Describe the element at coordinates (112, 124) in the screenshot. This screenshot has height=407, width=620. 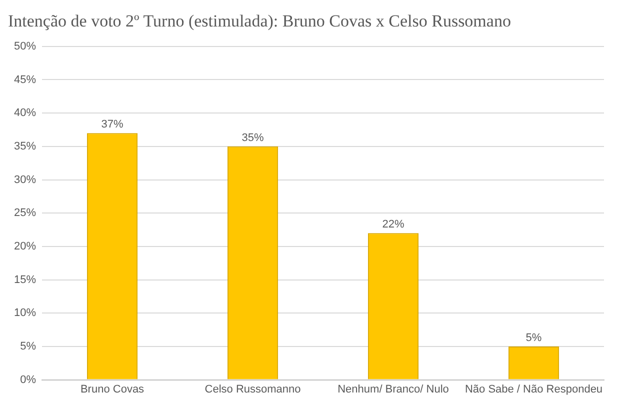
I see `data-label: 37%` at that location.